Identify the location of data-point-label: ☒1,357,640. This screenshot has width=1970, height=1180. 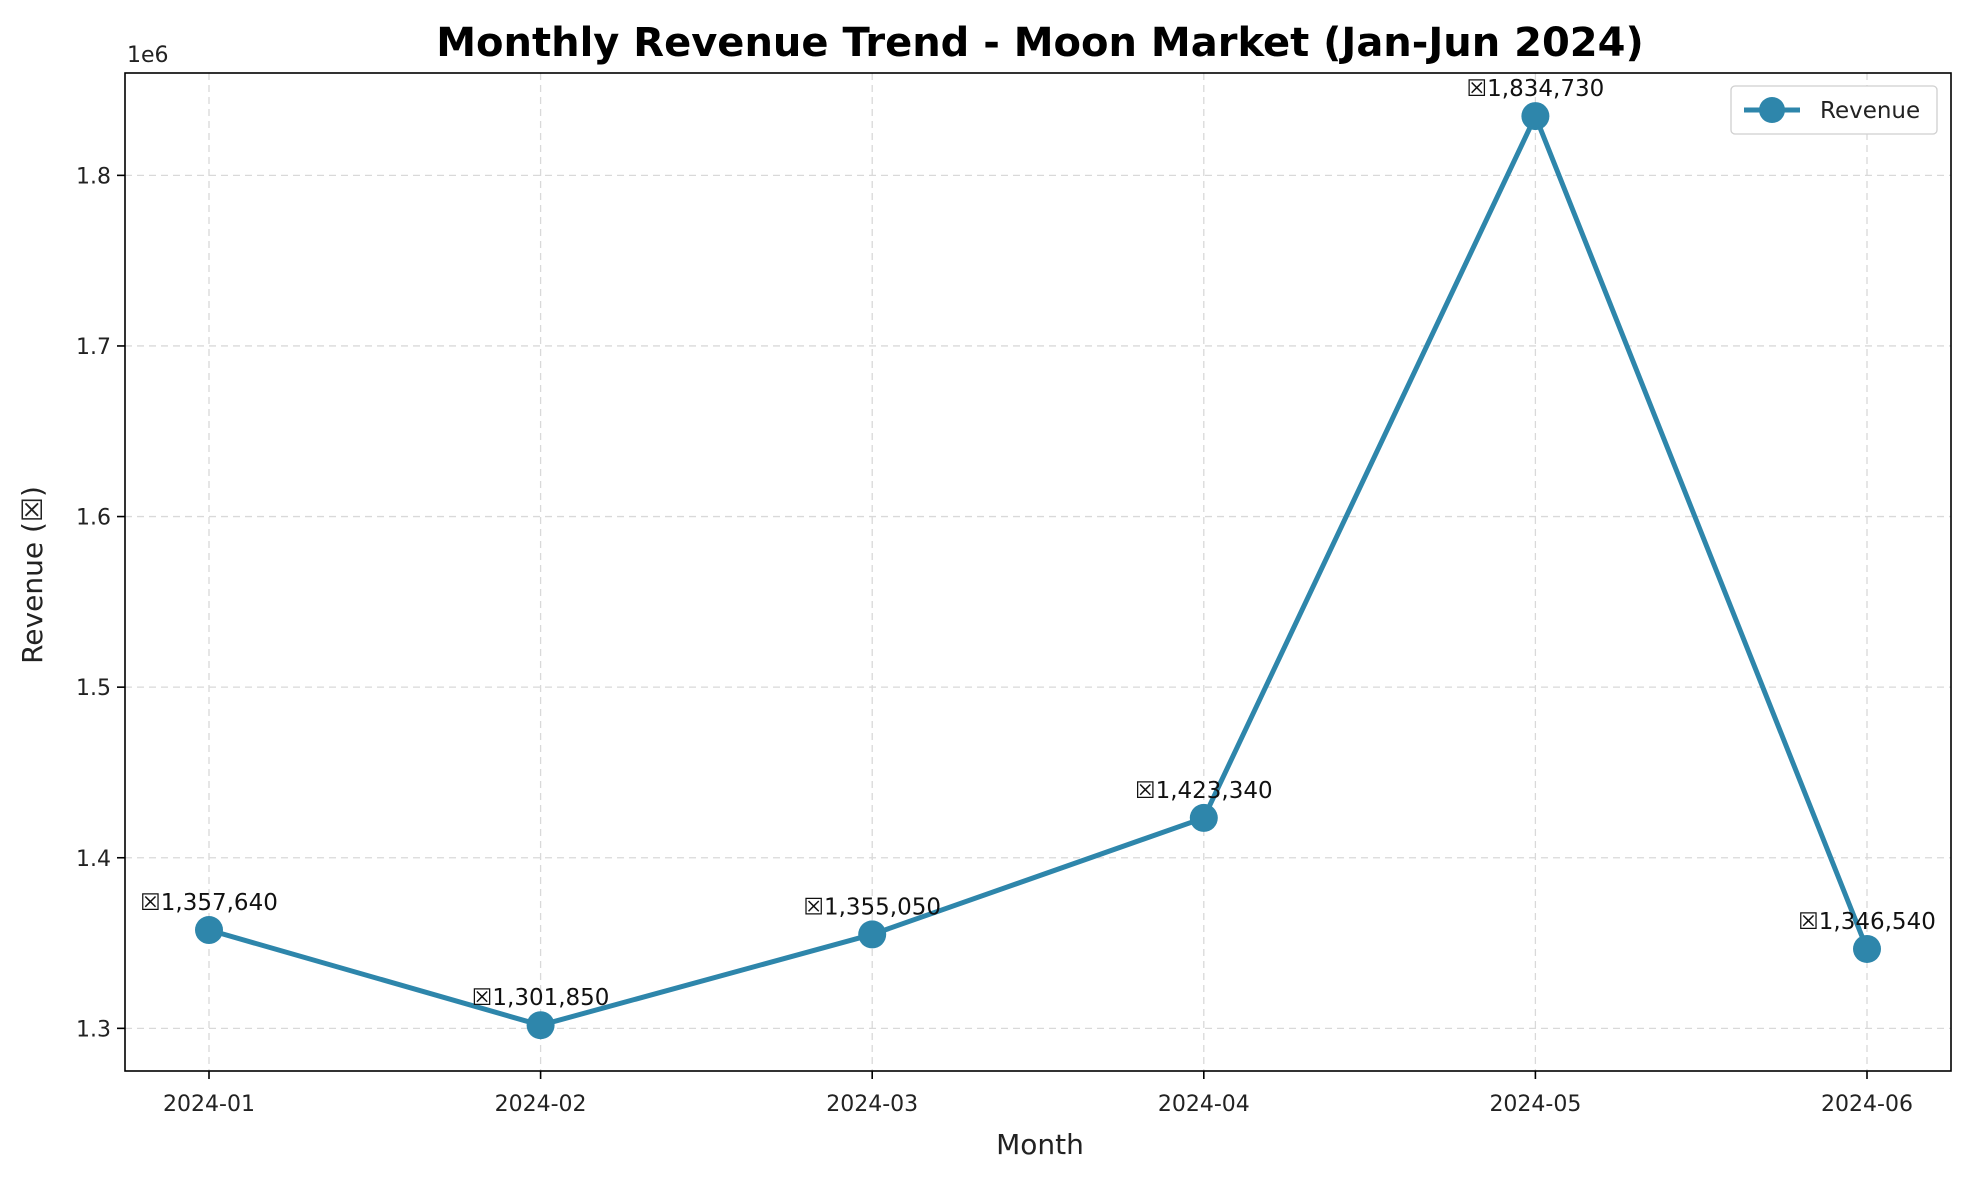
(209, 903).